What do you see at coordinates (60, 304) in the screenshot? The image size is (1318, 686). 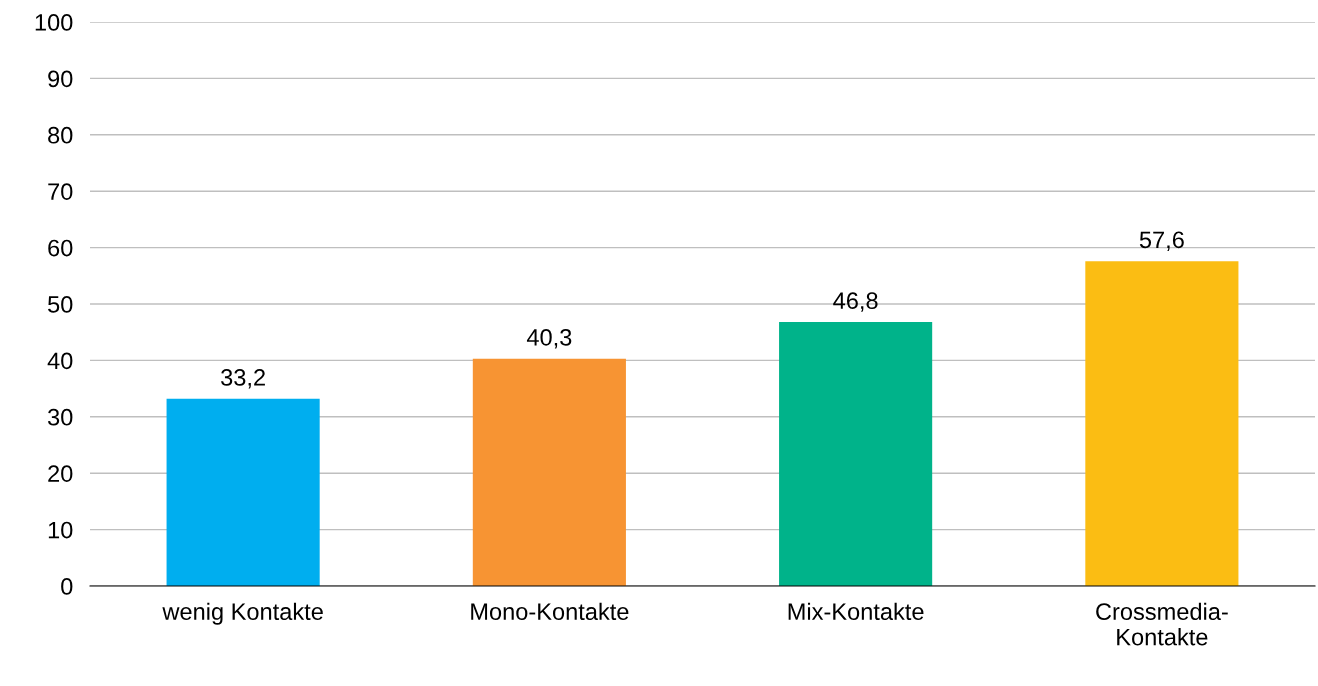 I see `y-tick-label: 50` at bounding box center [60, 304].